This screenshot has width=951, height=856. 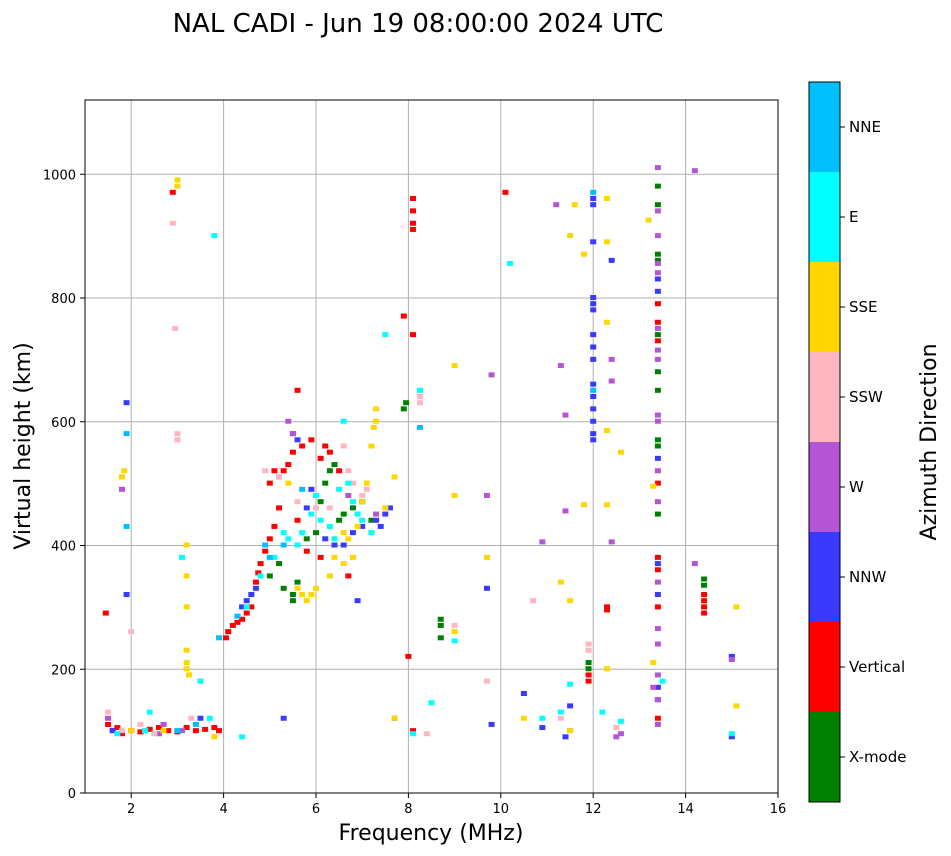 What do you see at coordinates (63, 299) in the screenshot?
I see `y-tick-label: 800` at bounding box center [63, 299].